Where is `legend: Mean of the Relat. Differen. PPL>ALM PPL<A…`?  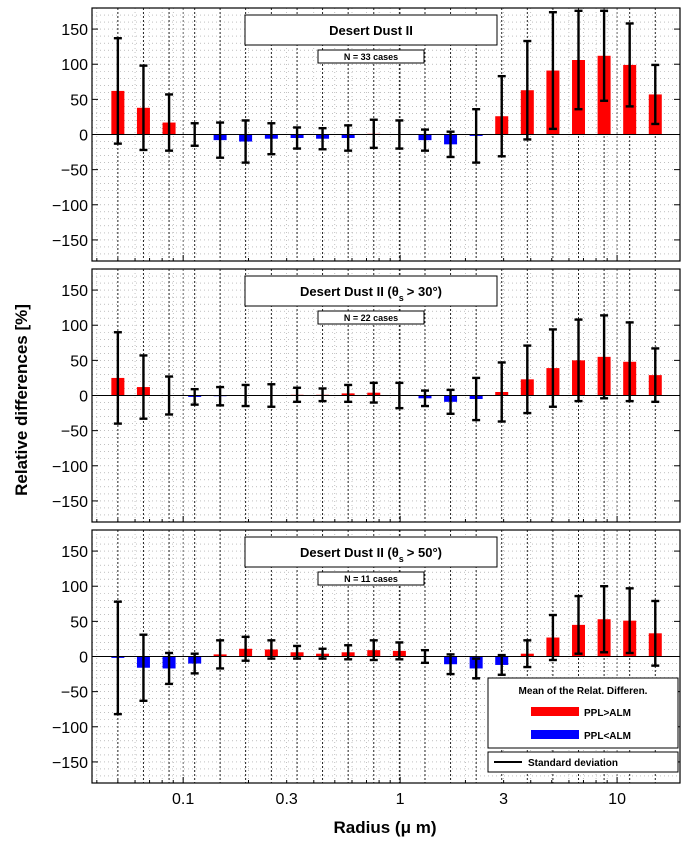
legend: Mean of the Relat. Differen. PPL>ALM PPL<A… is located at coordinates (583, 725).